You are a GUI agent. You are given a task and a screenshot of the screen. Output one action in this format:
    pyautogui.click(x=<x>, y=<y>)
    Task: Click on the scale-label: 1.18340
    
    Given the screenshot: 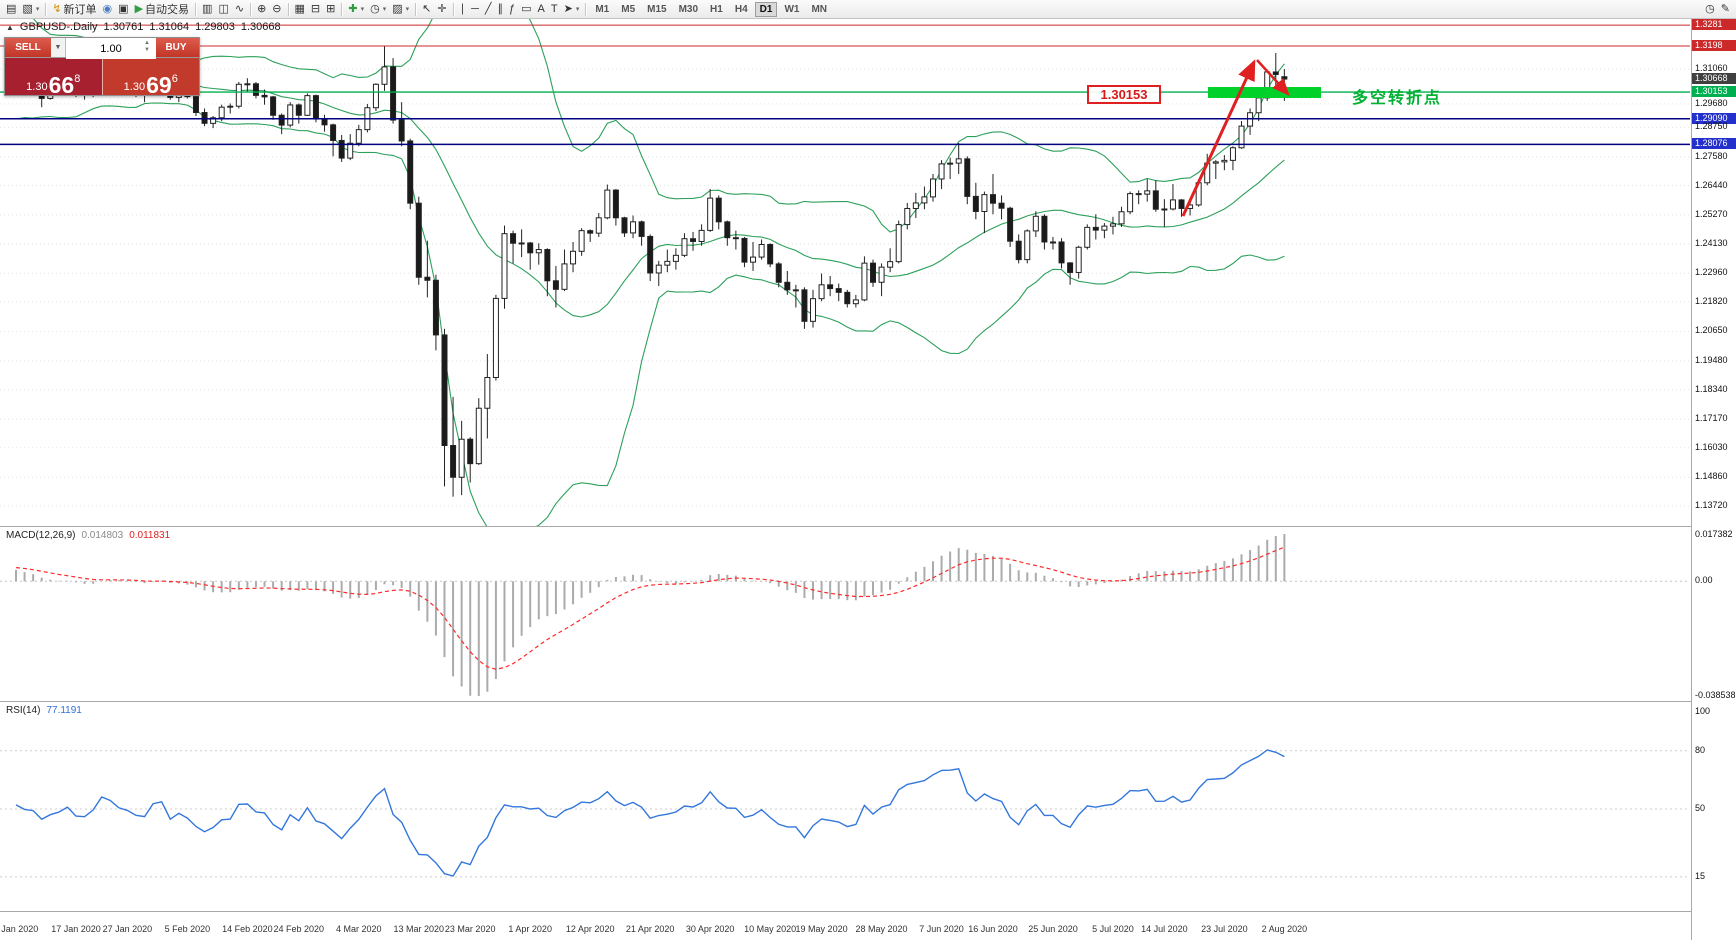 What is the action you would take?
    pyautogui.click(x=1711, y=388)
    